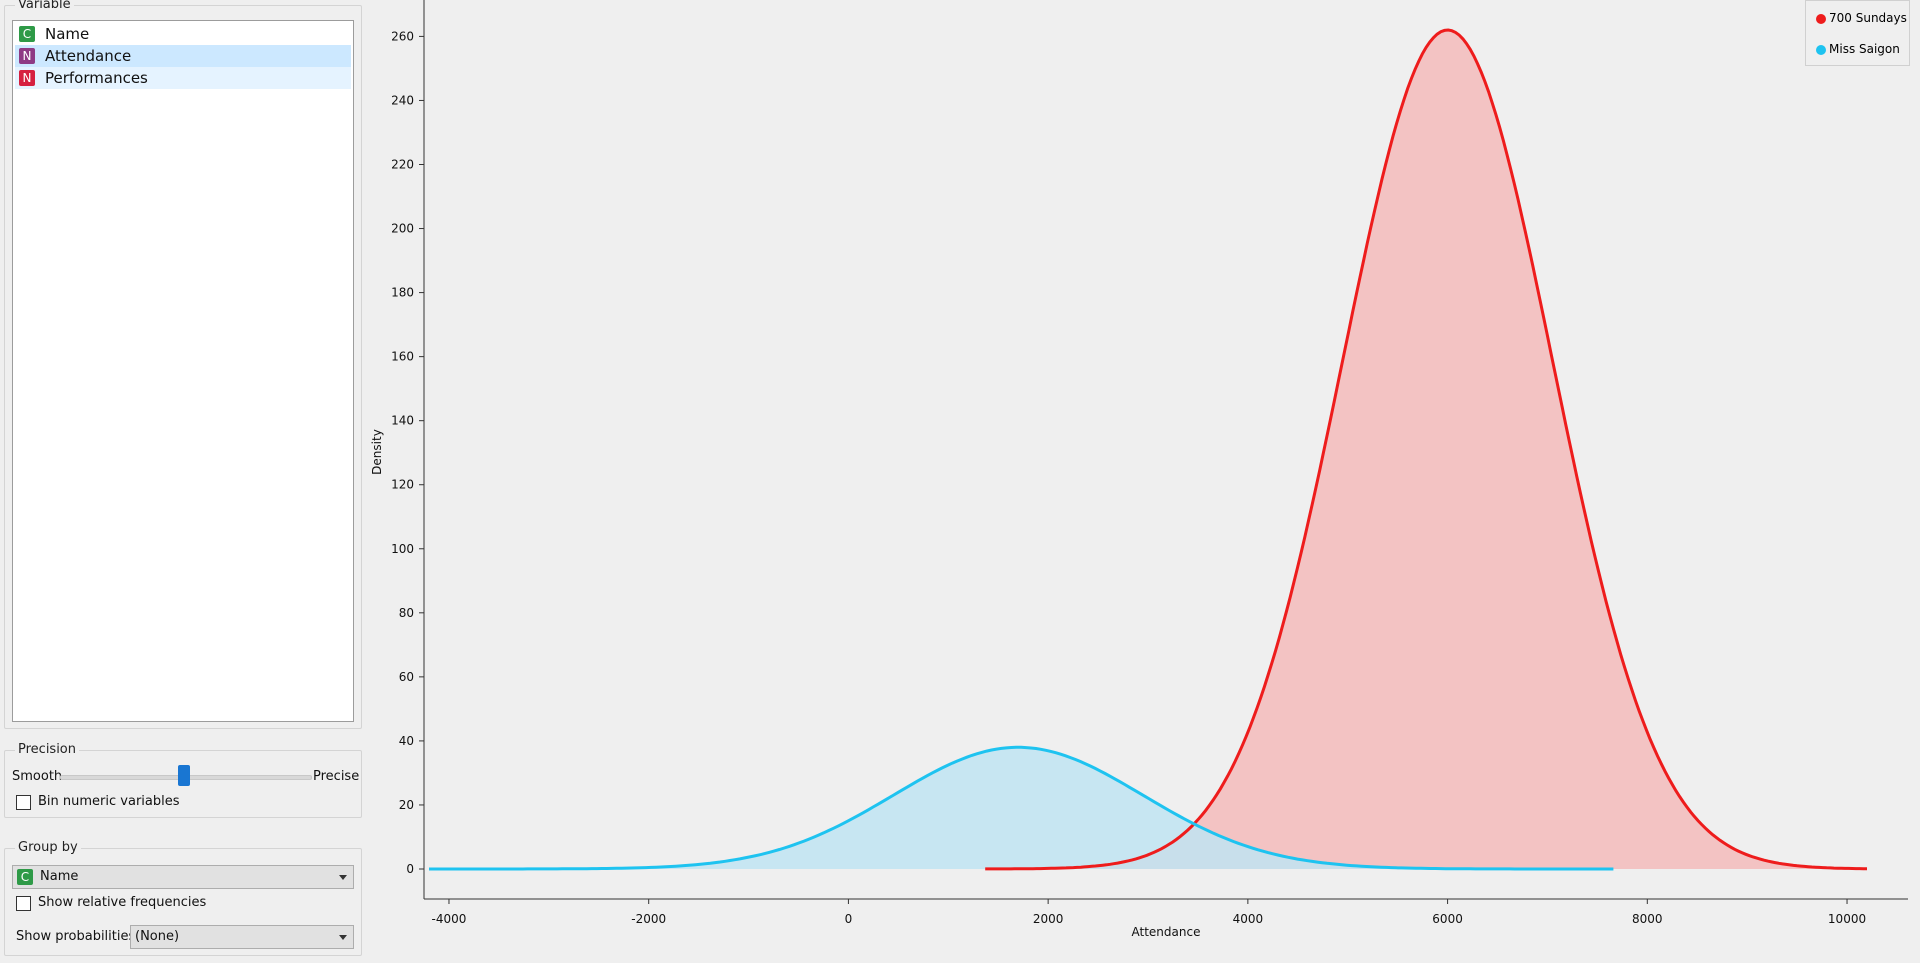  What do you see at coordinates (183, 877) in the screenshot?
I see `group-by-select: C Name` at bounding box center [183, 877].